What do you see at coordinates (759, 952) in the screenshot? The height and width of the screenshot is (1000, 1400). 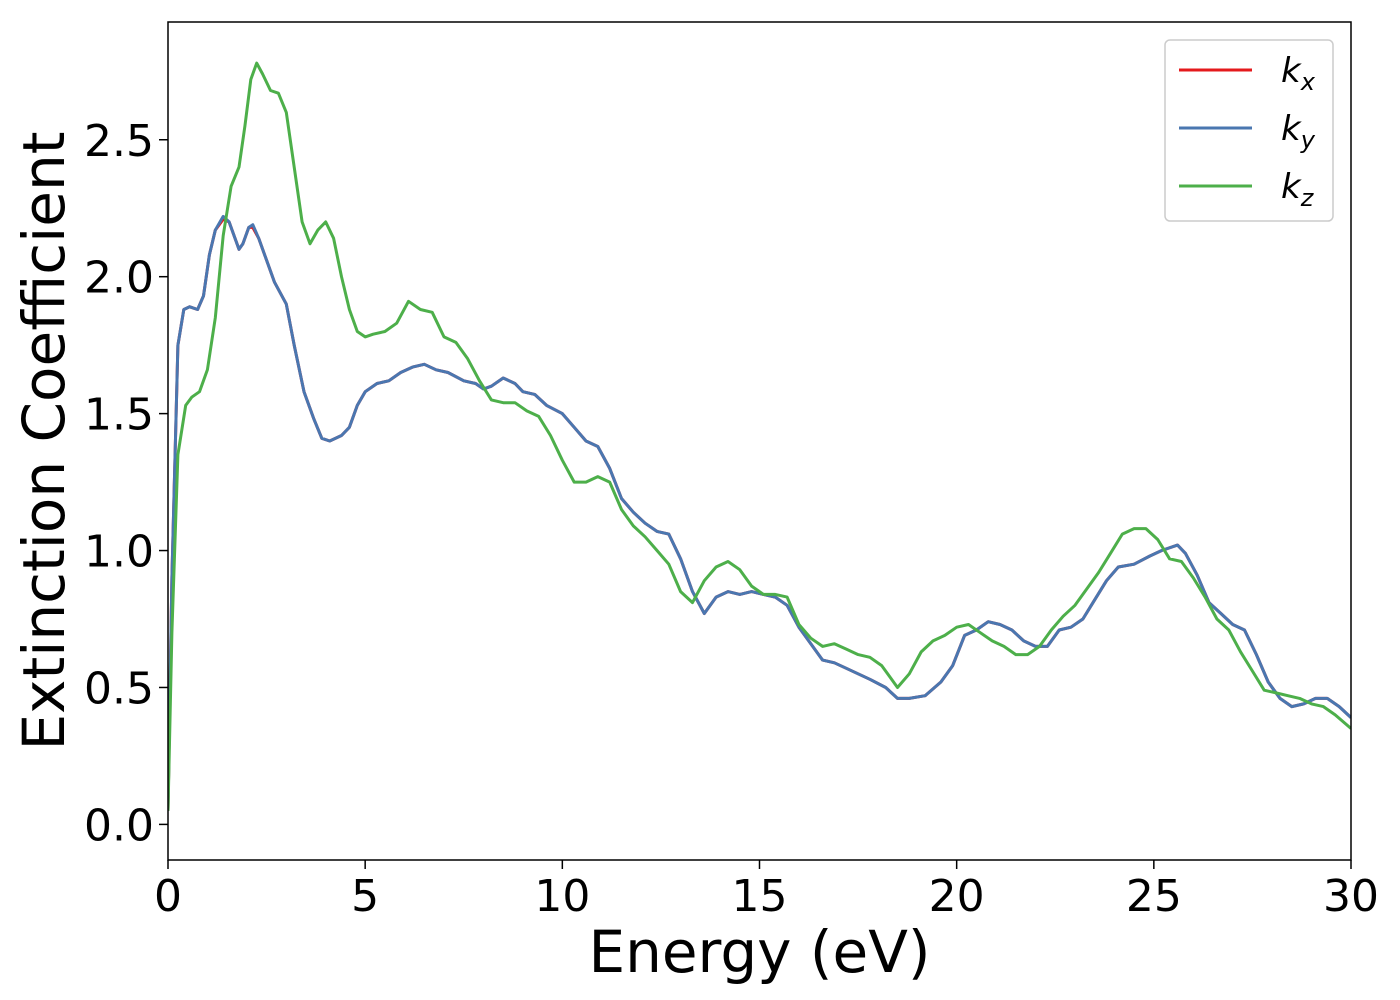 I see `x-axis-label: Energy (eV)` at bounding box center [759, 952].